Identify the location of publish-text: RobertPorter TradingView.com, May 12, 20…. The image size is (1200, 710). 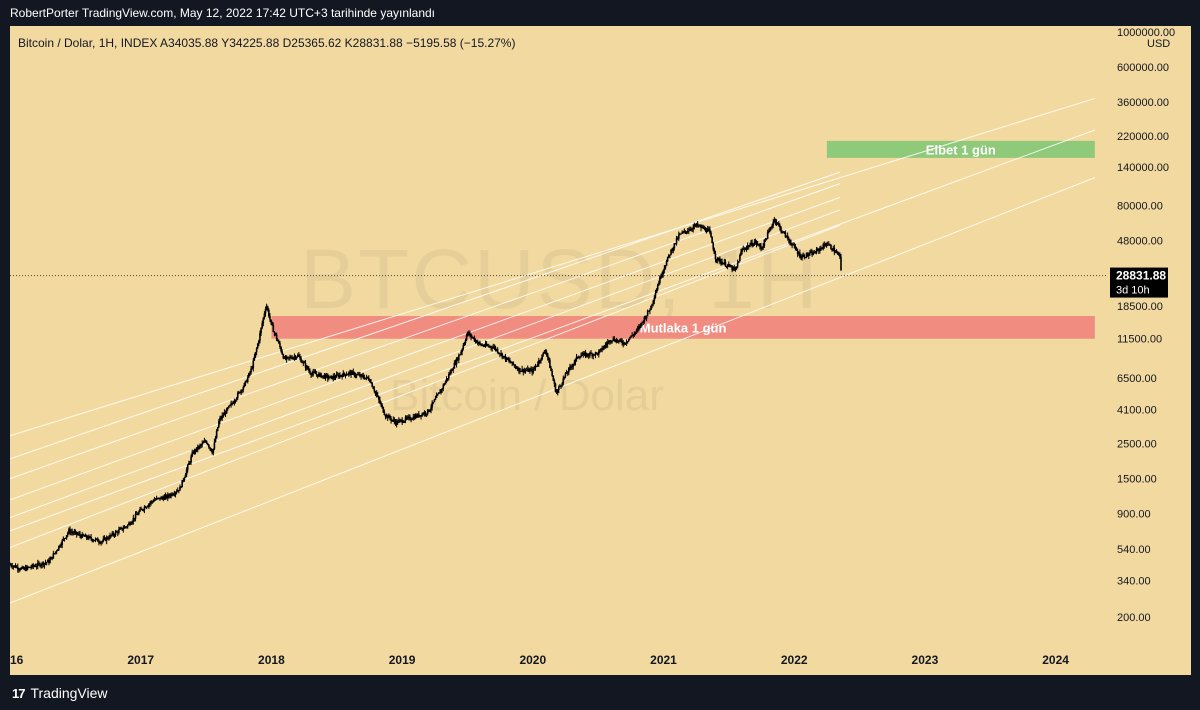
(223, 13).